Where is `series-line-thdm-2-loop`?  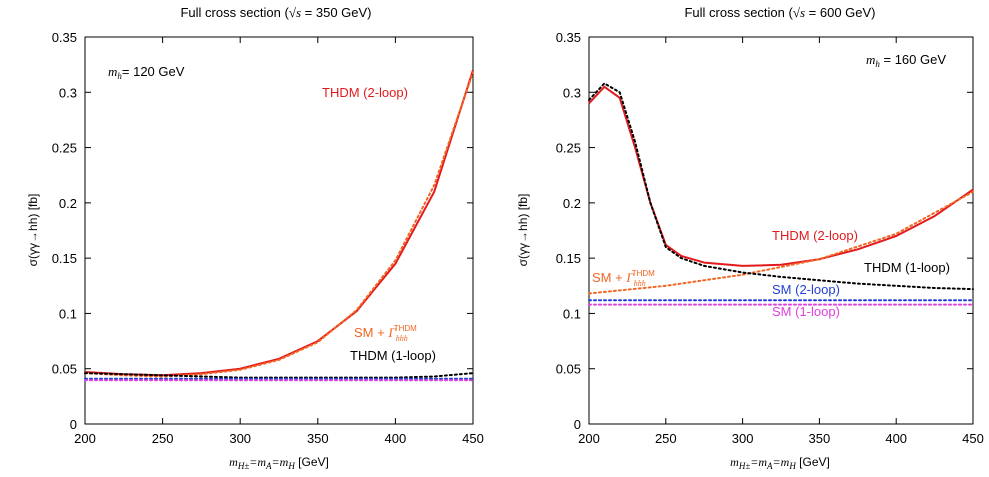 series-line-thdm-2-loop is located at coordinates (781, 176).